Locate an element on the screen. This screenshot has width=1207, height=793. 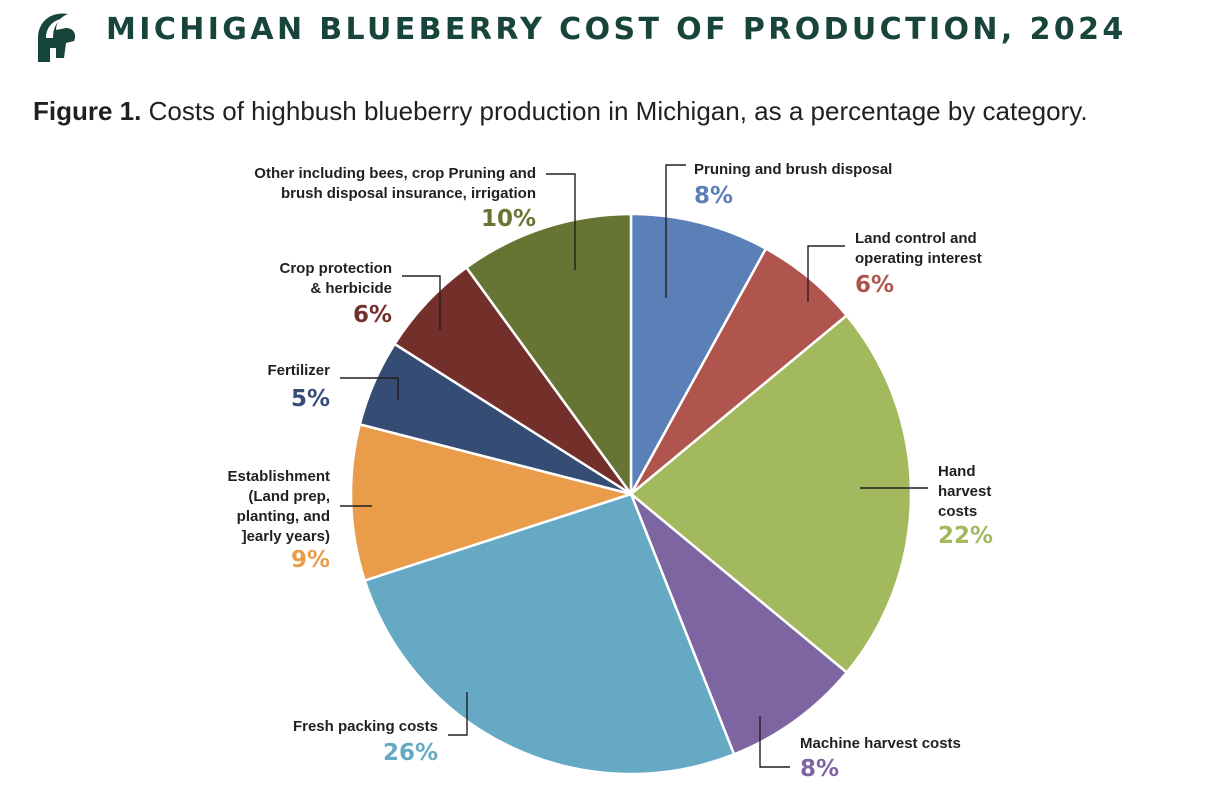
slice-label-pruning-and-brush-disposal: Pruning and brush disposal is located at coordinates (793, 169).